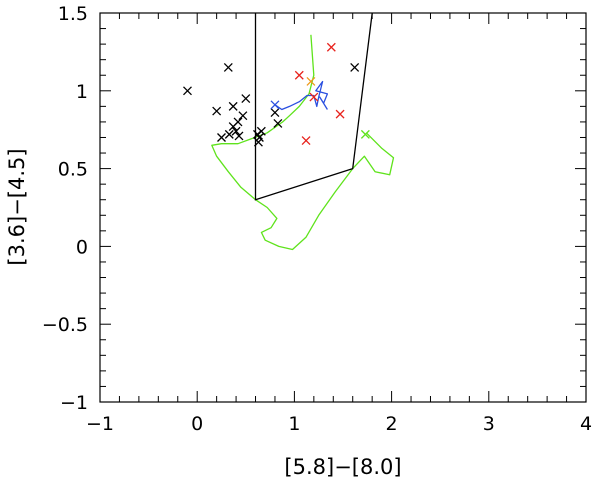 Image resolution: width=600 pixels, height=481 pixels. I want to click on x-tick-label: 4, so click(586, 424).